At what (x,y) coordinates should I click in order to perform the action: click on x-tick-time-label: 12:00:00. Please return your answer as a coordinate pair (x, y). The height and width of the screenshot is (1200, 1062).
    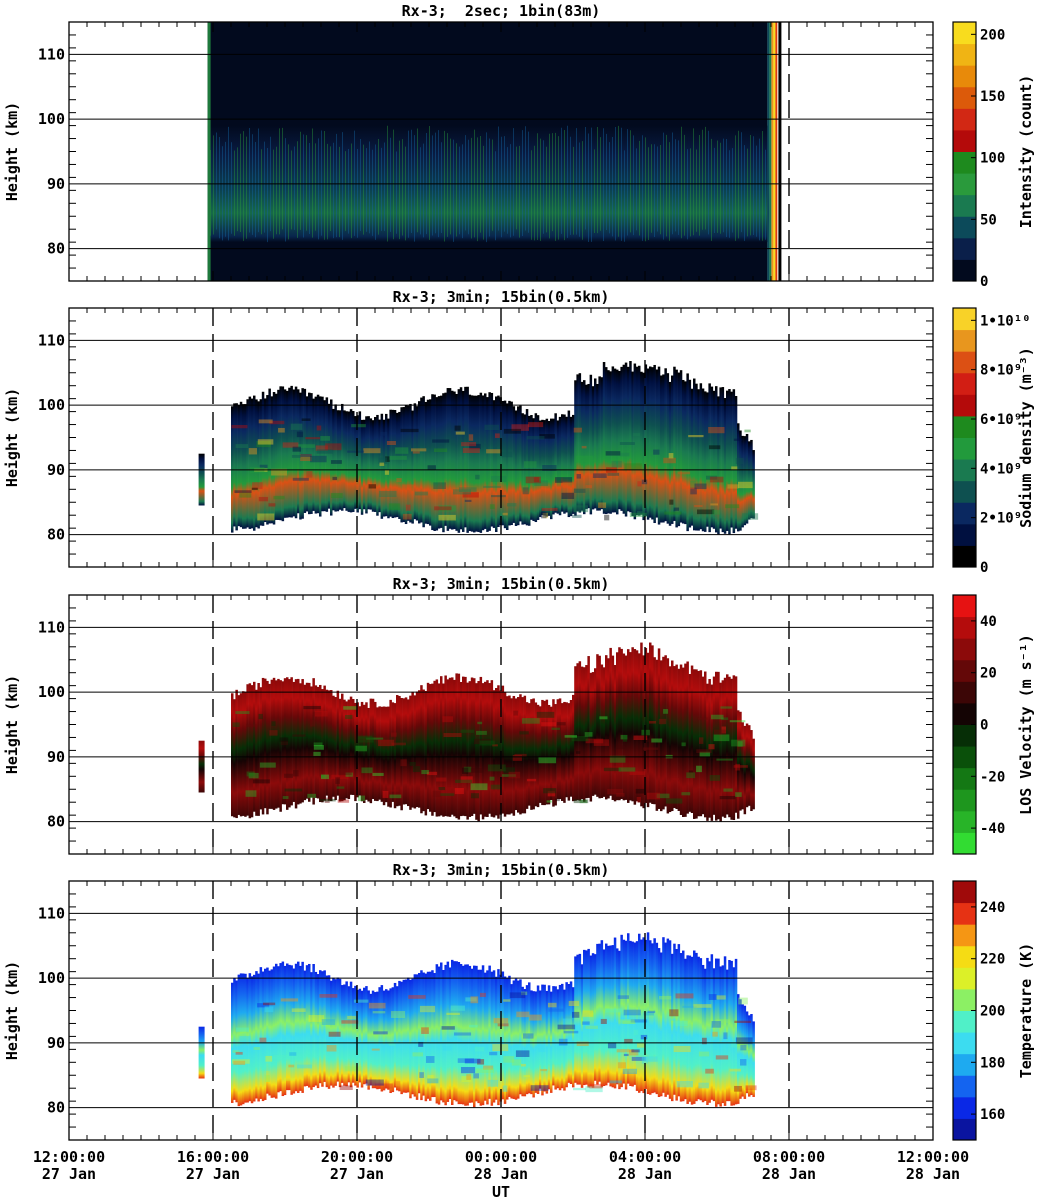
    Looking at the image, I should click on (69, 1157).